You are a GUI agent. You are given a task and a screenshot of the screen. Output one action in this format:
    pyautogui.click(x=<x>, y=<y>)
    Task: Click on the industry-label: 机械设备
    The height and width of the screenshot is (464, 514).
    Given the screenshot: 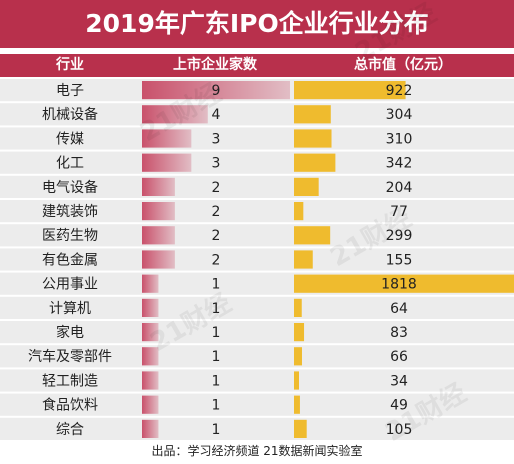 What is the action you would take?
    pyautogui.click(x=70, y=114)
    